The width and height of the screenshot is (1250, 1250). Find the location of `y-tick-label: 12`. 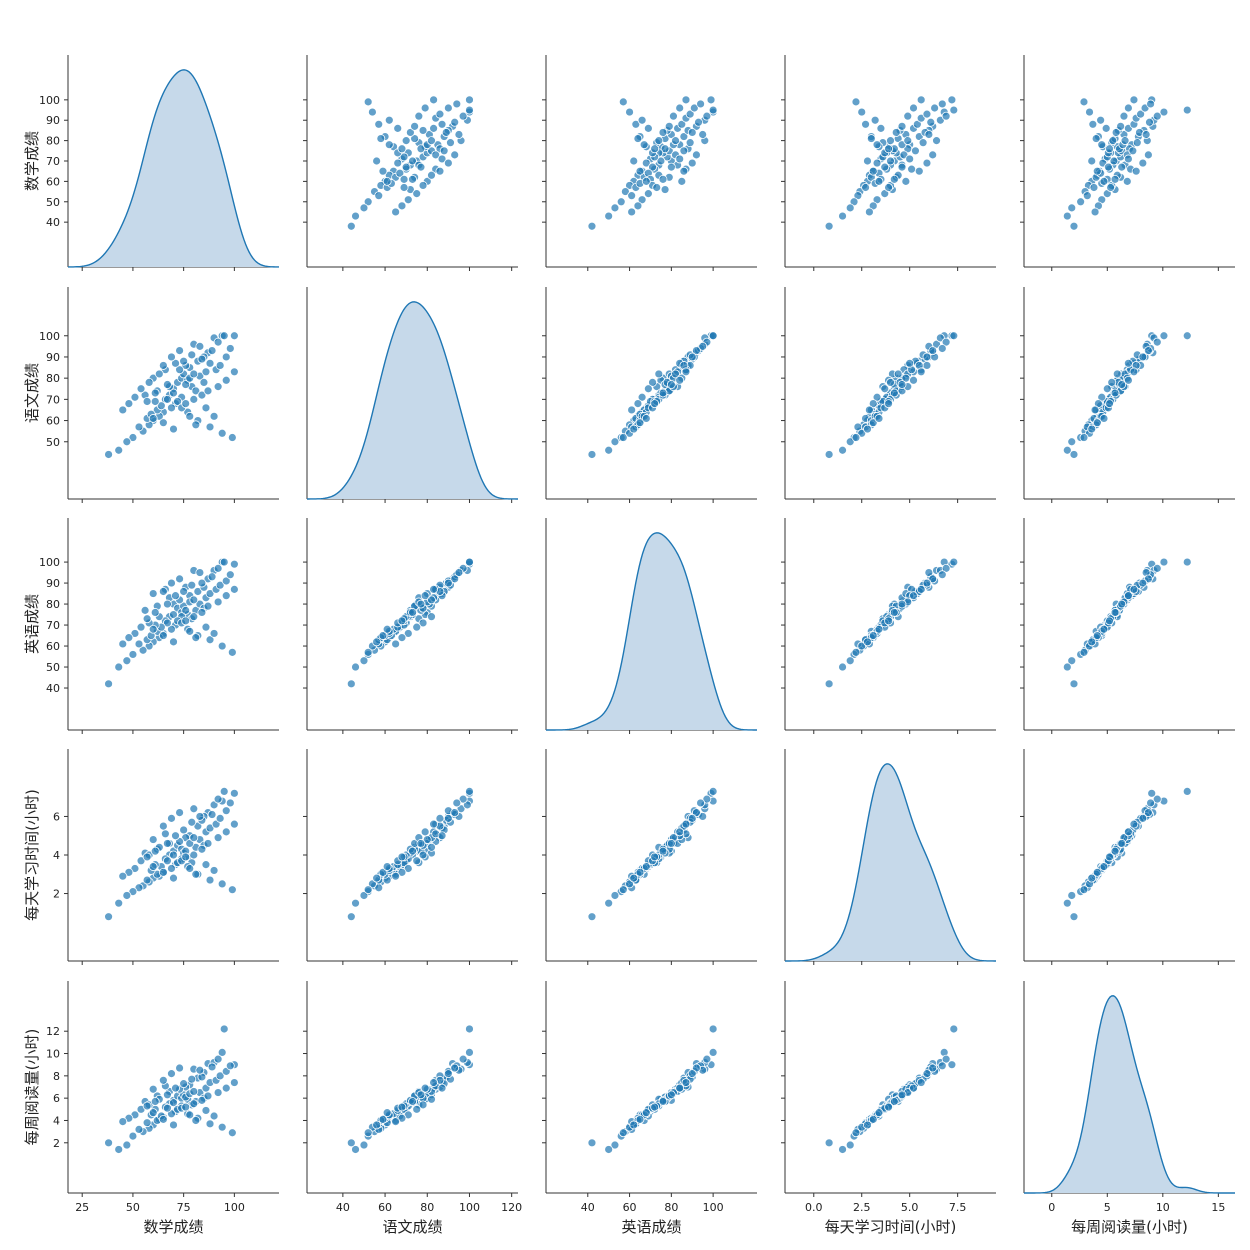

y-tick-label: 12 is located at coordinates (53, 1031).